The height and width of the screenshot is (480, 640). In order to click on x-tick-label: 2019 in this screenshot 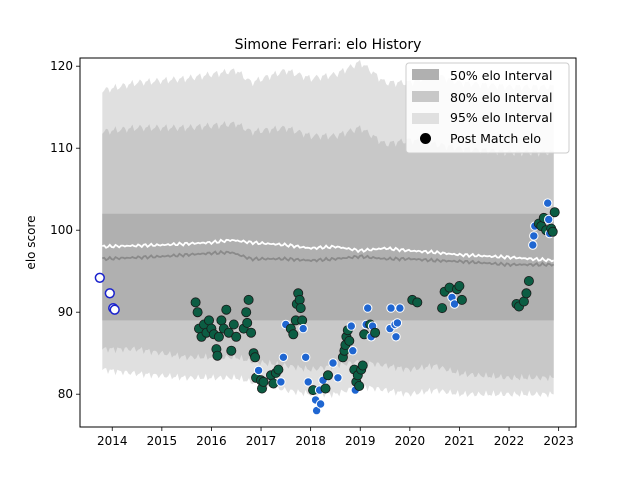, I will do `click(360, 441)`.